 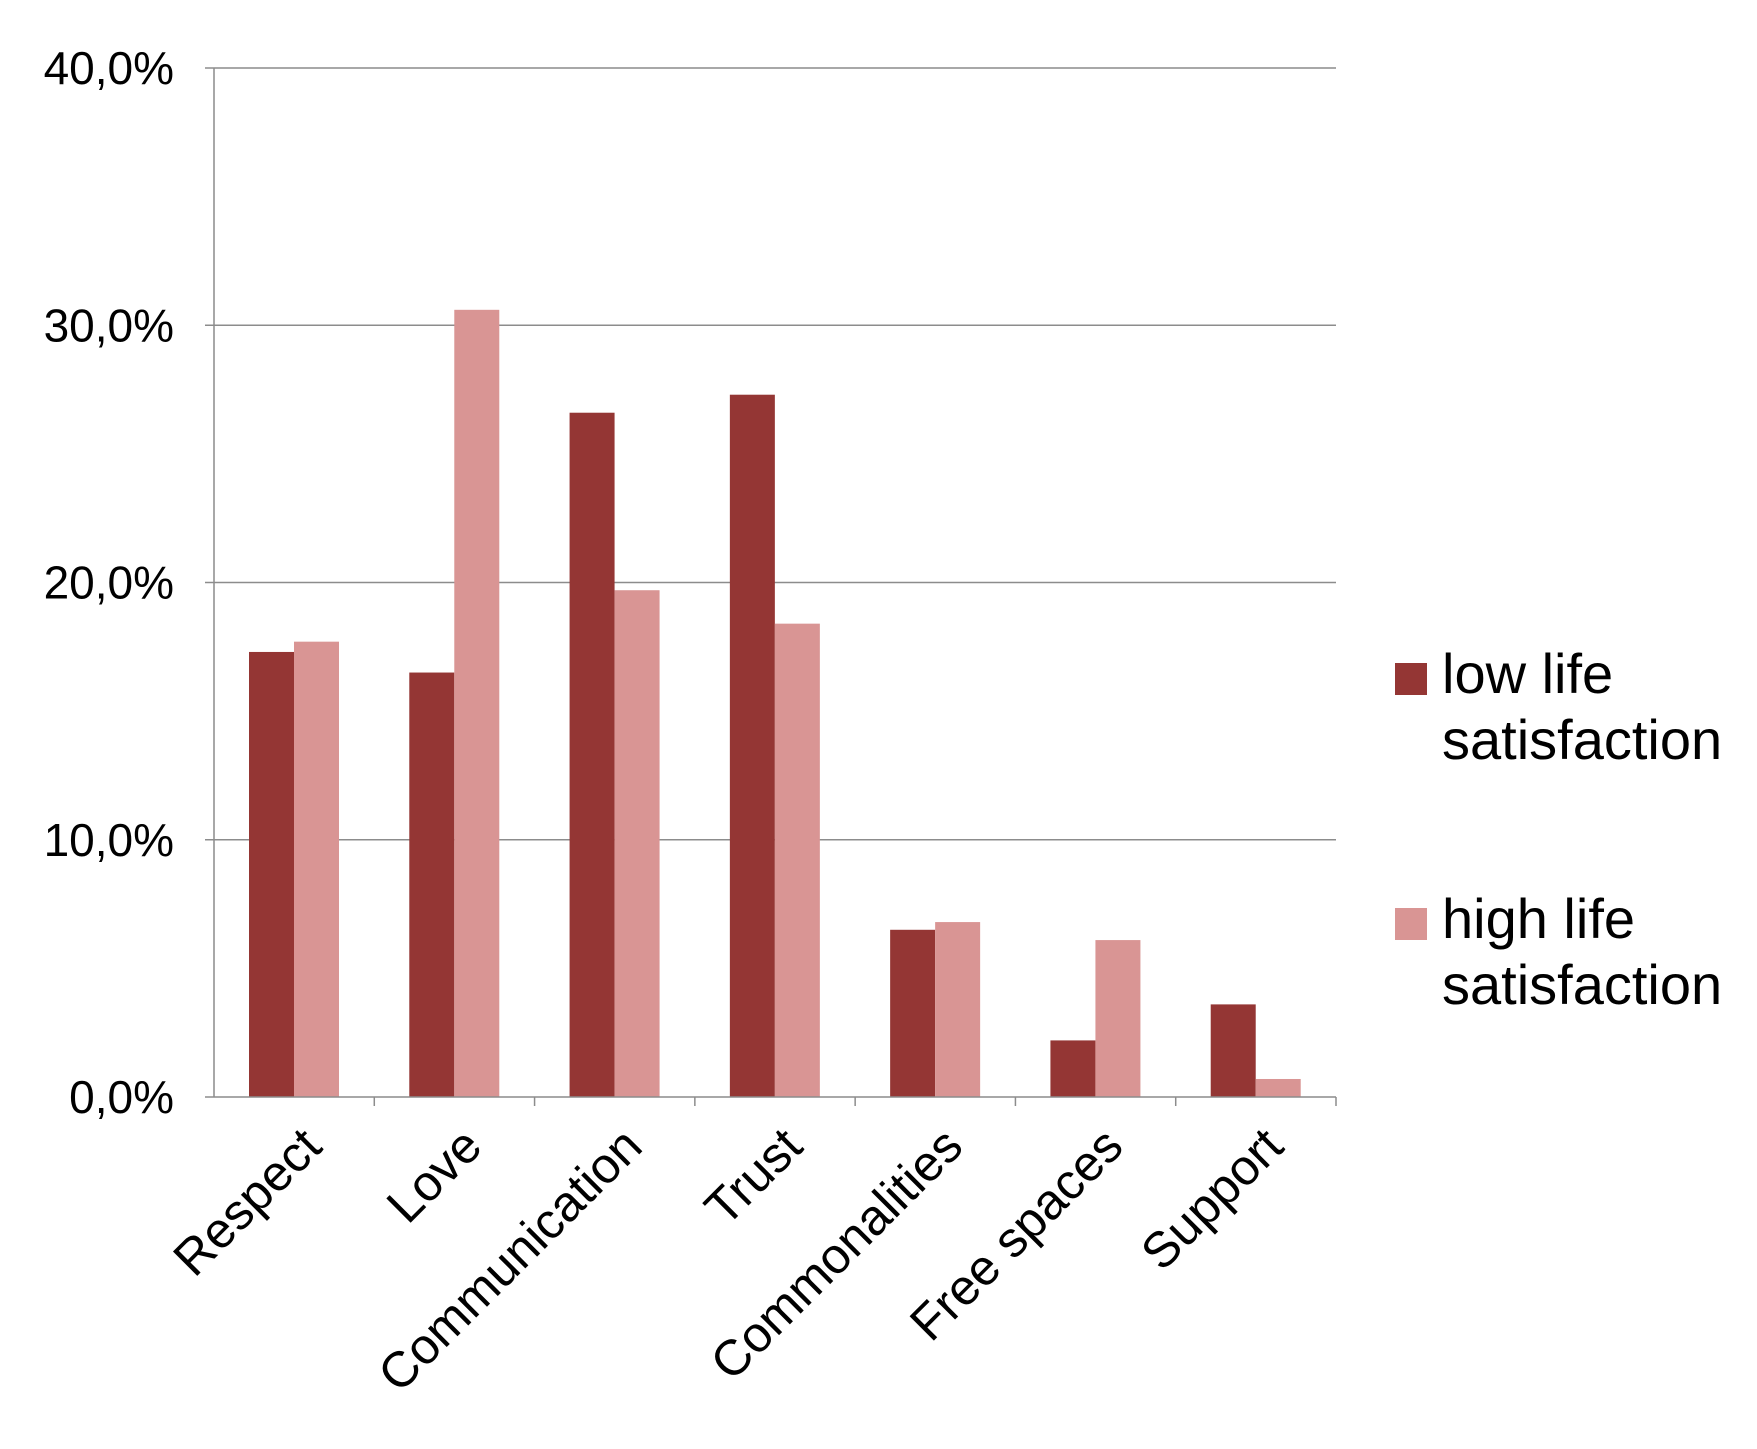 What do you see at coordinates (1212, 1199) in the screenshot?
I see `x-tick-label: Support` at bounding box center [1212, 1199].